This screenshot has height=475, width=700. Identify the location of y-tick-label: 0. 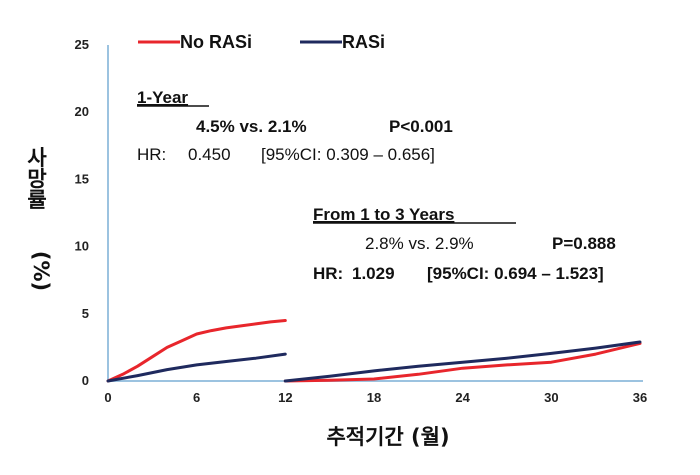
(85, 380).